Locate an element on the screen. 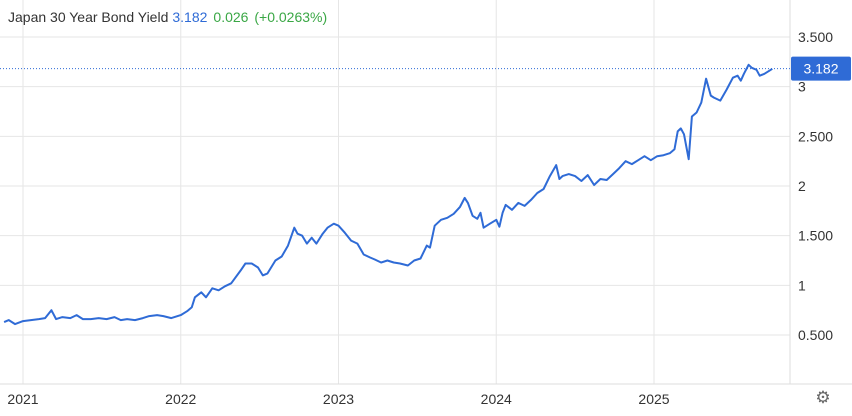  x-tick-label: 2024 is located at coordinates (496, 399).